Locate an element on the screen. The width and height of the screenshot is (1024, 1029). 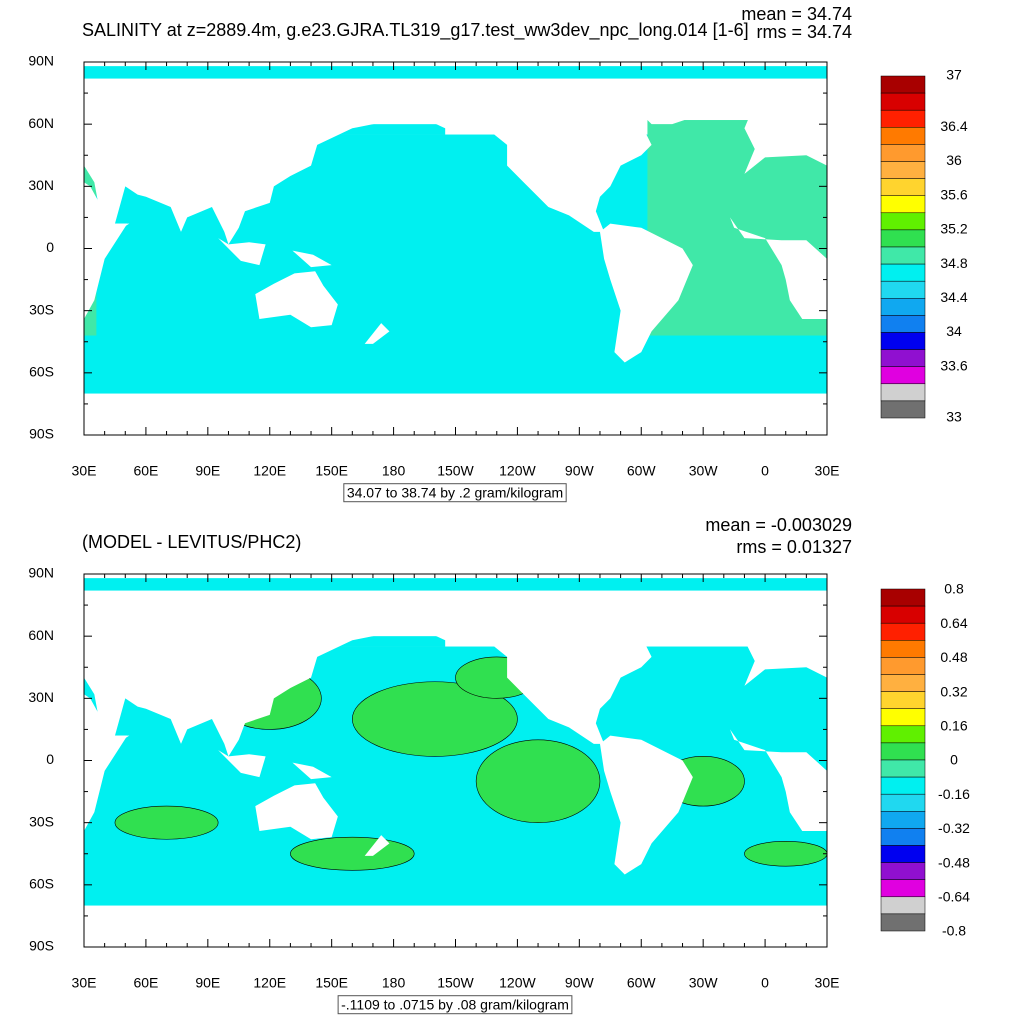
colorbar-label: 36.4 is located at coordinates (953, 126).